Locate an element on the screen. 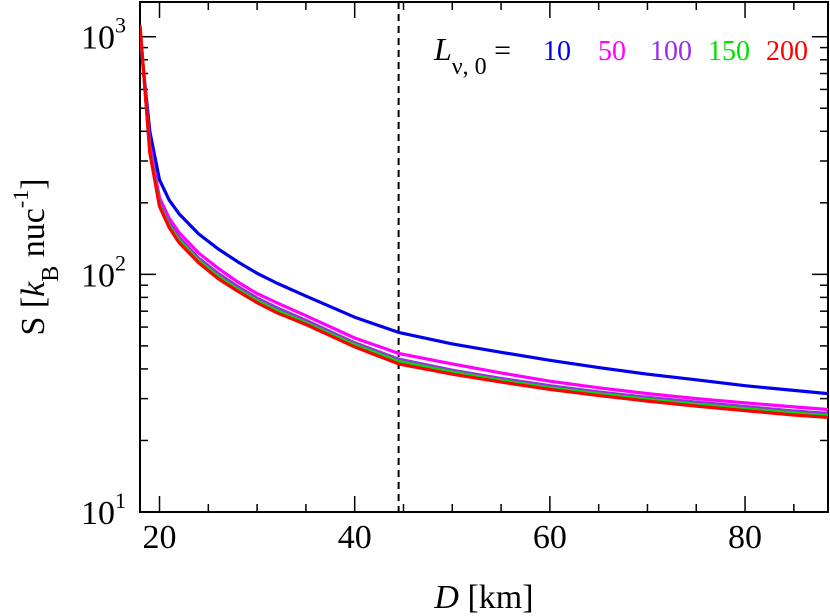 The height and width of the screenshot is (616, 830). legend-entry-150: 150 is located at coordinates (729, 51).